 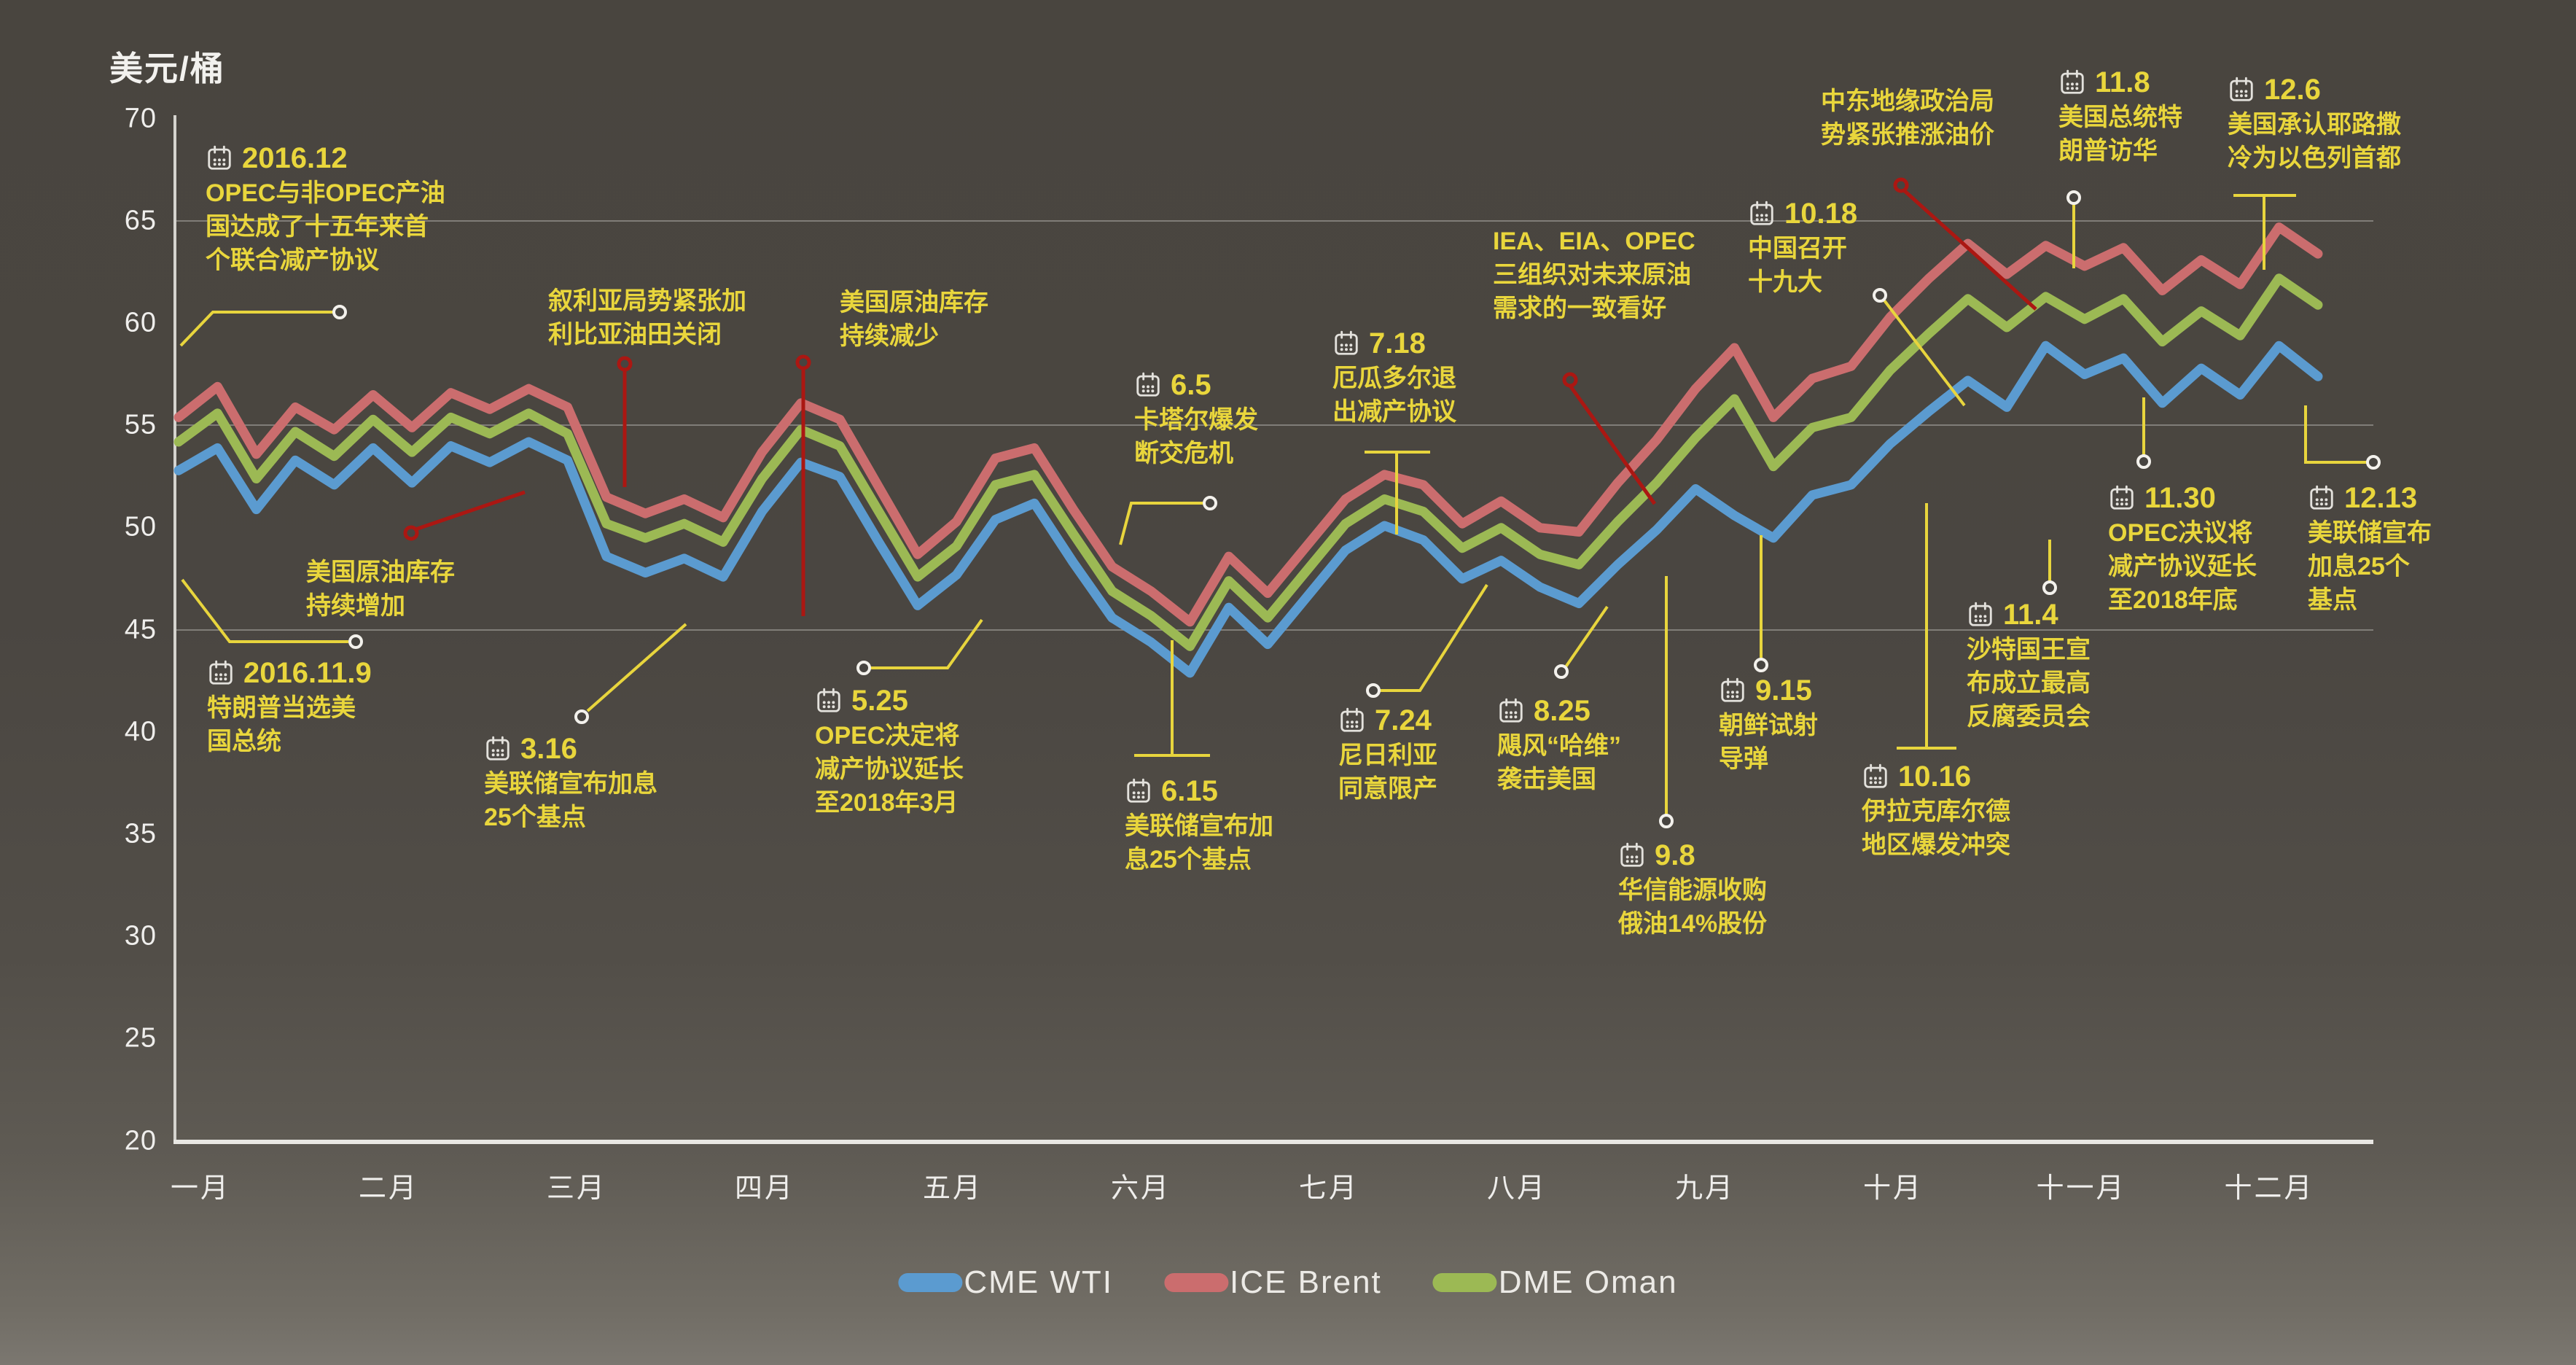 I want to click on y-tick-35: 35, so click(x=140, y=833).